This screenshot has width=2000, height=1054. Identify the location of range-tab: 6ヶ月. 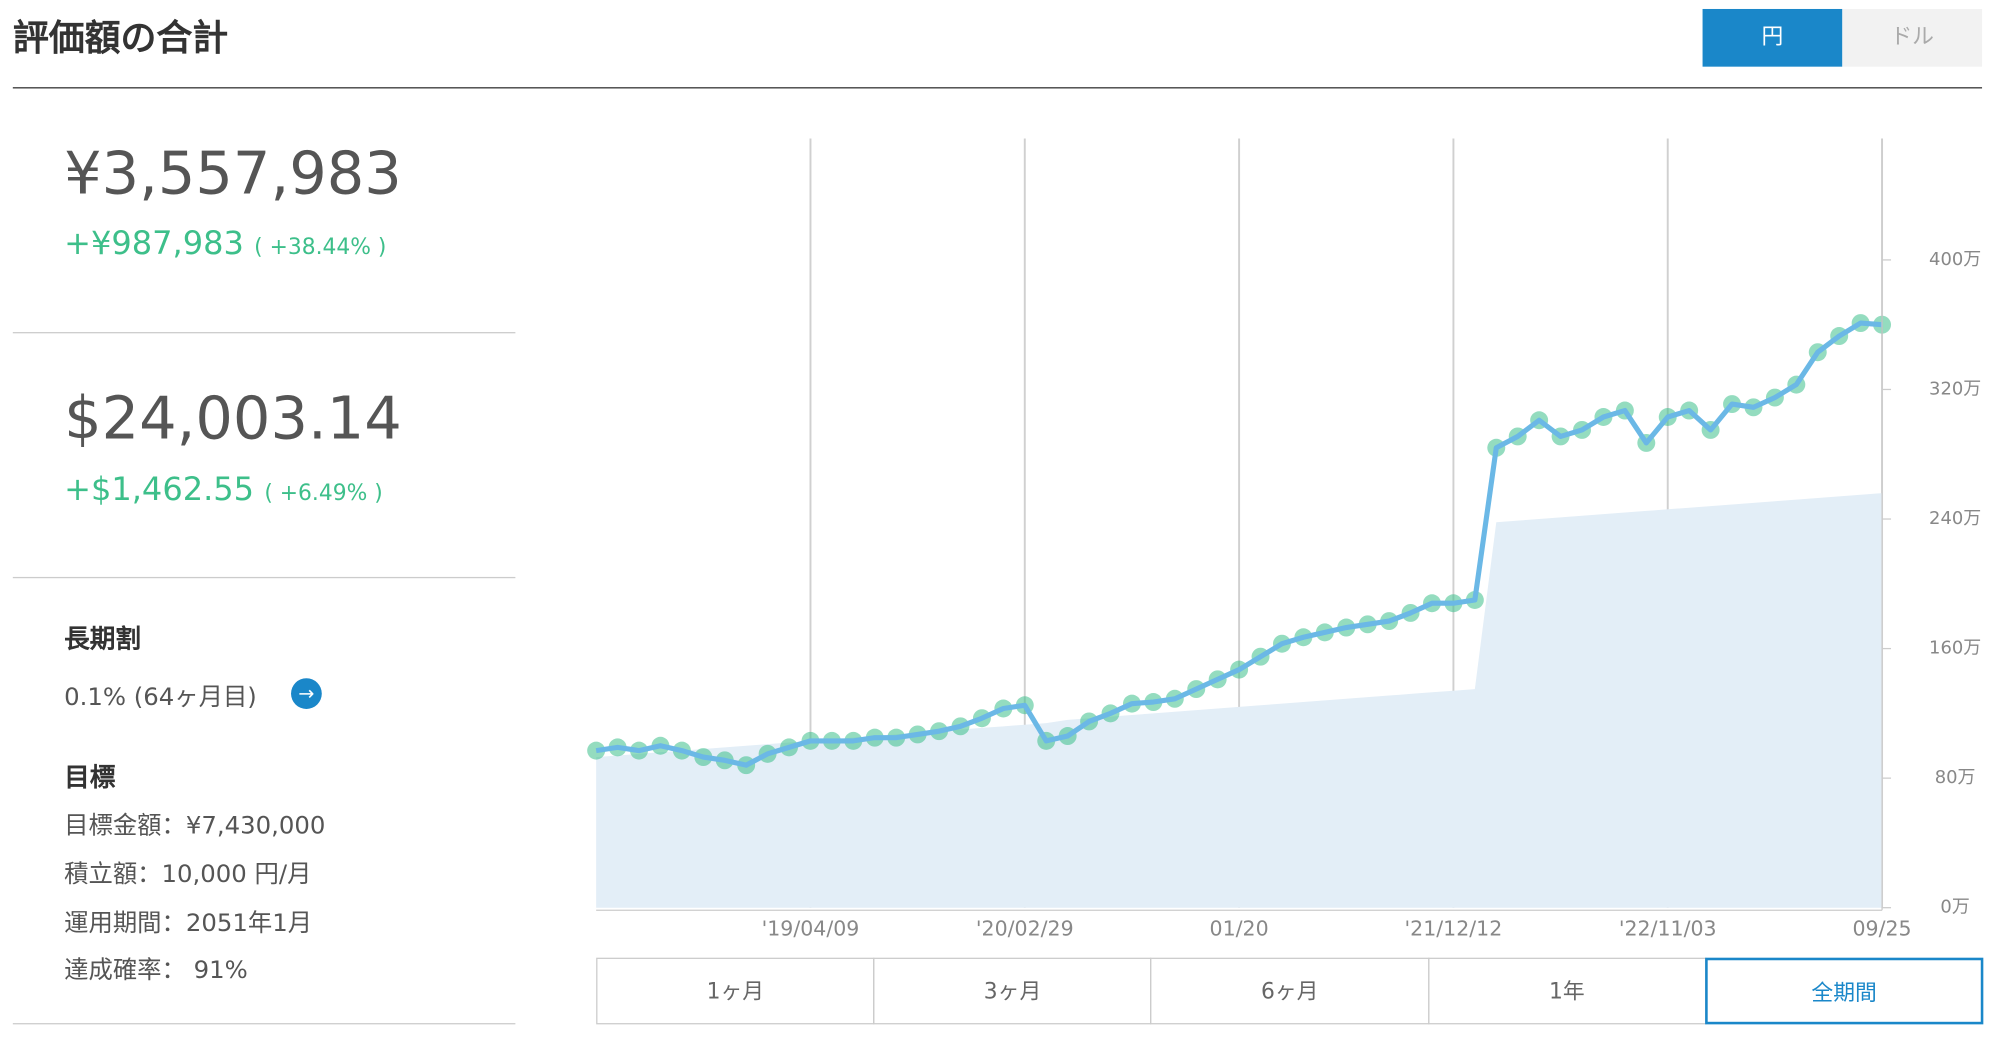
(1289, 991).